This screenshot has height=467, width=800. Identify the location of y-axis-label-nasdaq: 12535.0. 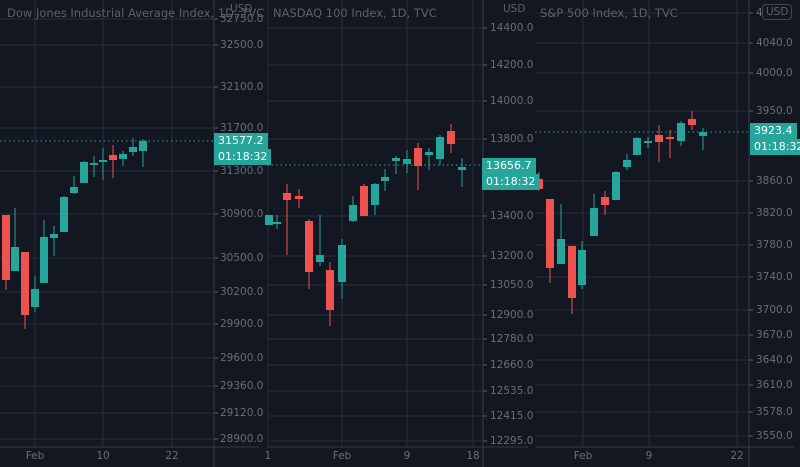
(512, 391).